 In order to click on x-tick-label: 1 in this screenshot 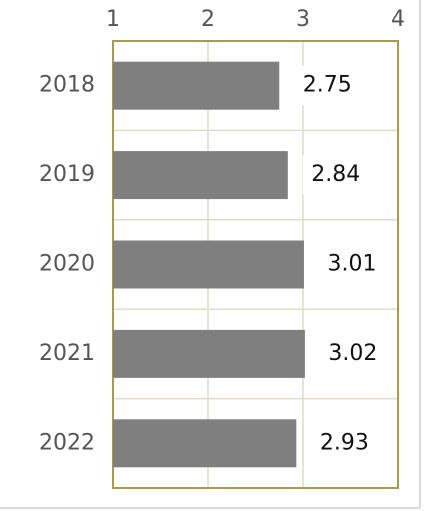, I will do `click(113, 19)`.